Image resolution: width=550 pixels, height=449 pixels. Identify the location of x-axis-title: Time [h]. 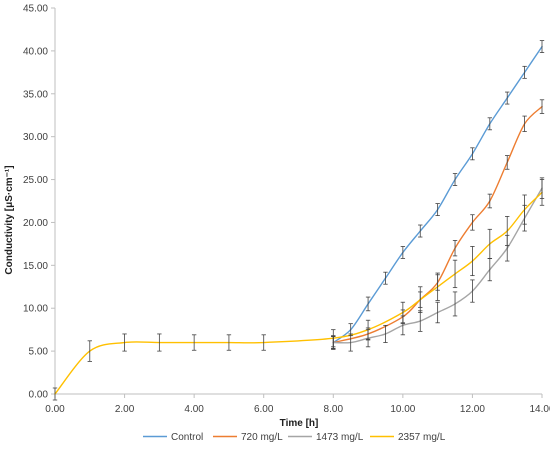
(299, 423).